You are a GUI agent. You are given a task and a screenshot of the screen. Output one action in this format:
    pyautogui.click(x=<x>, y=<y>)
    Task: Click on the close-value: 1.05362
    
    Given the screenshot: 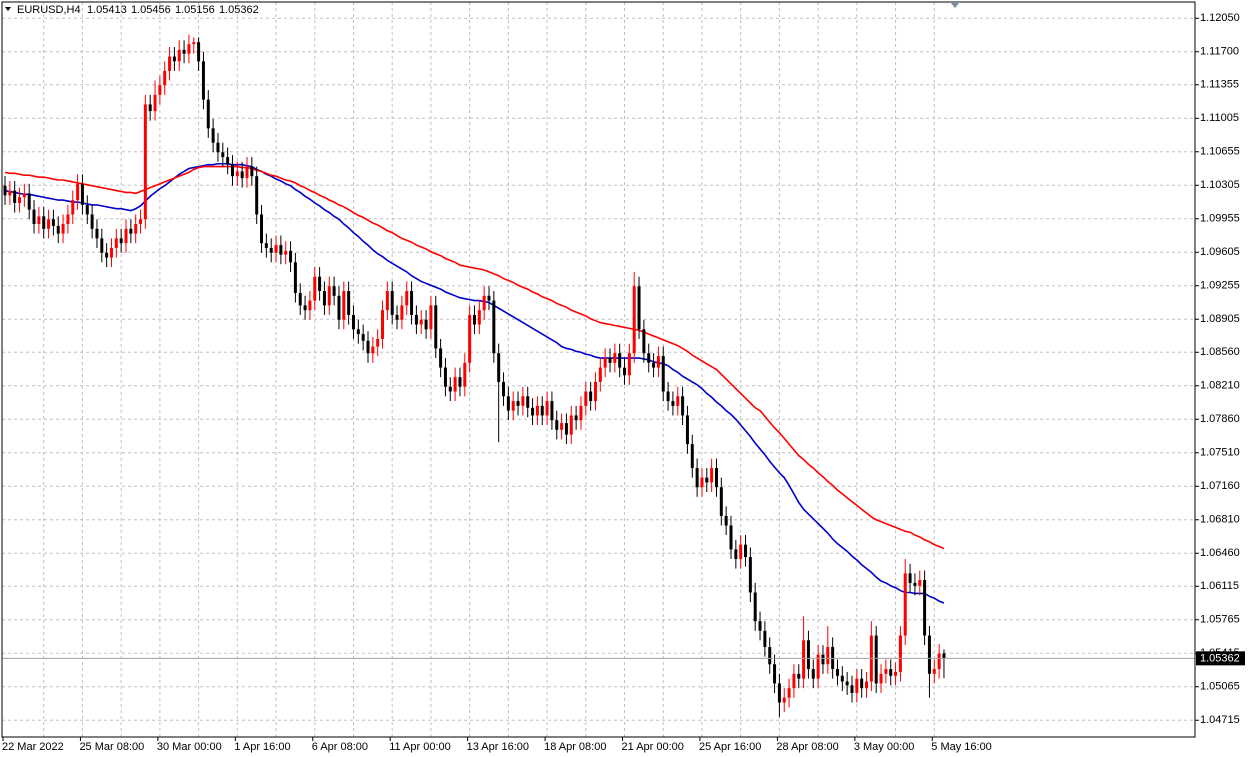 What is the action you would take?
    pyautogui.click(x=239, y=10)
    